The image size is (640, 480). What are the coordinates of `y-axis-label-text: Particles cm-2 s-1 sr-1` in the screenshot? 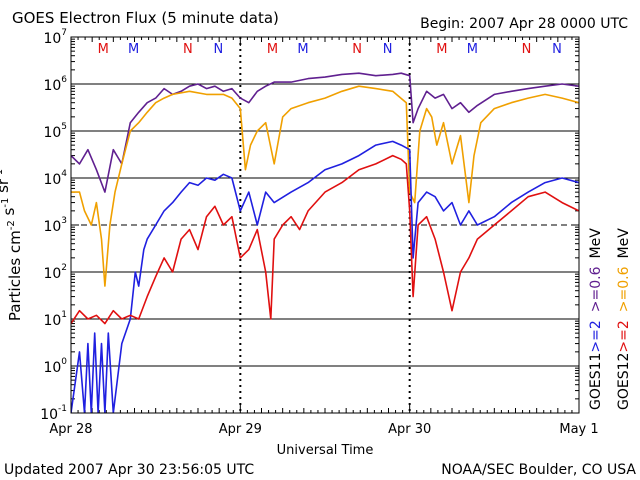 It's located at (12, 245).